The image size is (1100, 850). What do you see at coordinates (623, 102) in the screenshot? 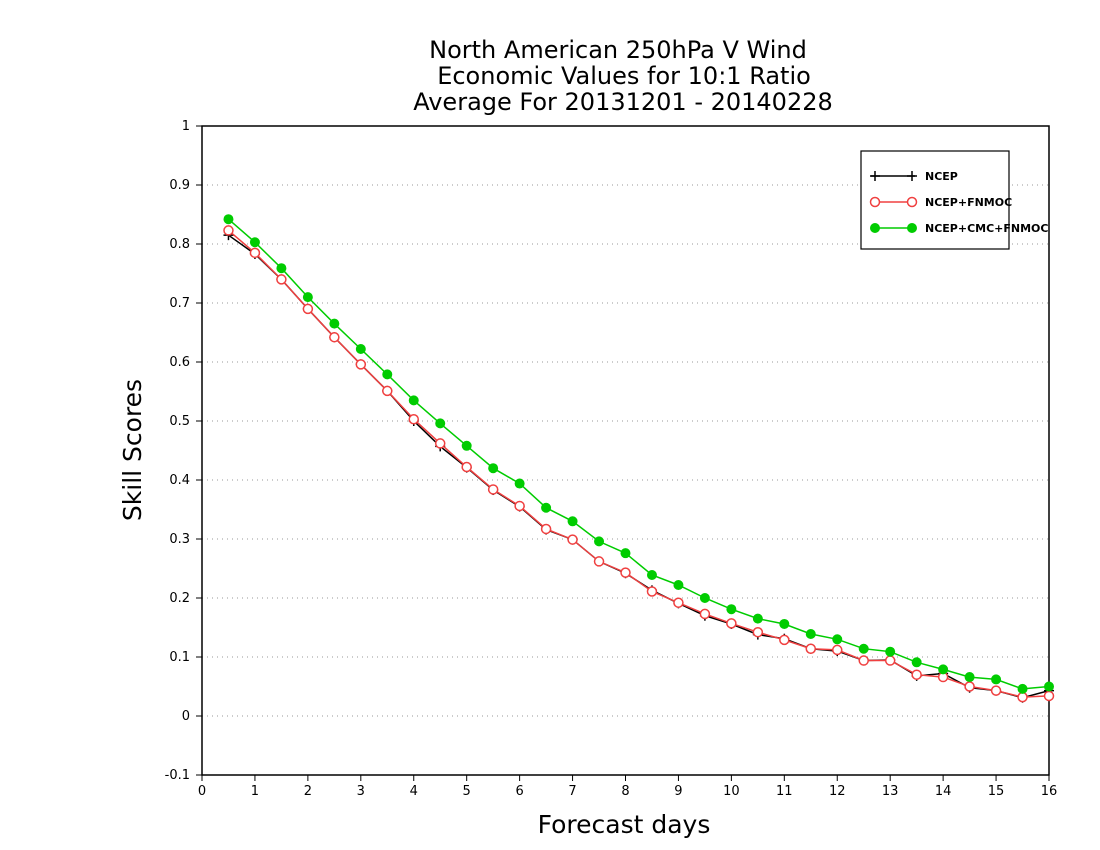
I see `title-line-3: Average For 20131201 - 20140228` at bounding box center [623, 102].